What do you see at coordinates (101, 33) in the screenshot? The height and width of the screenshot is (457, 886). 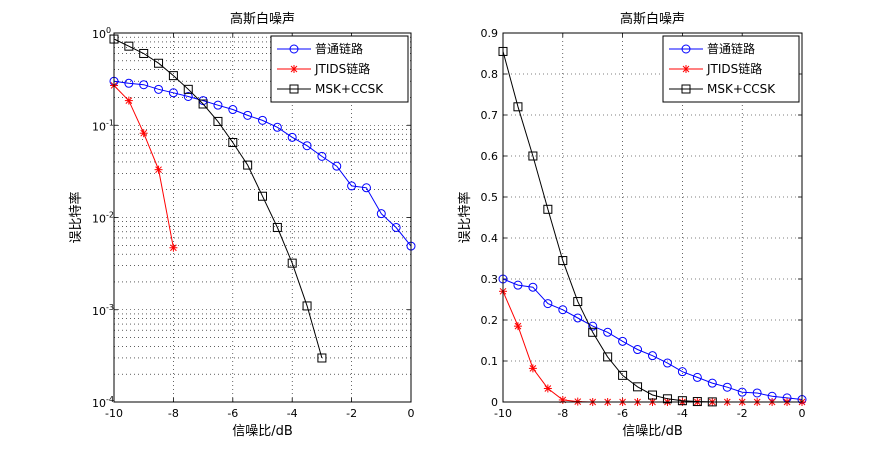 I see `y-tick-label: 10⁰` at bounding box center [101, 33].